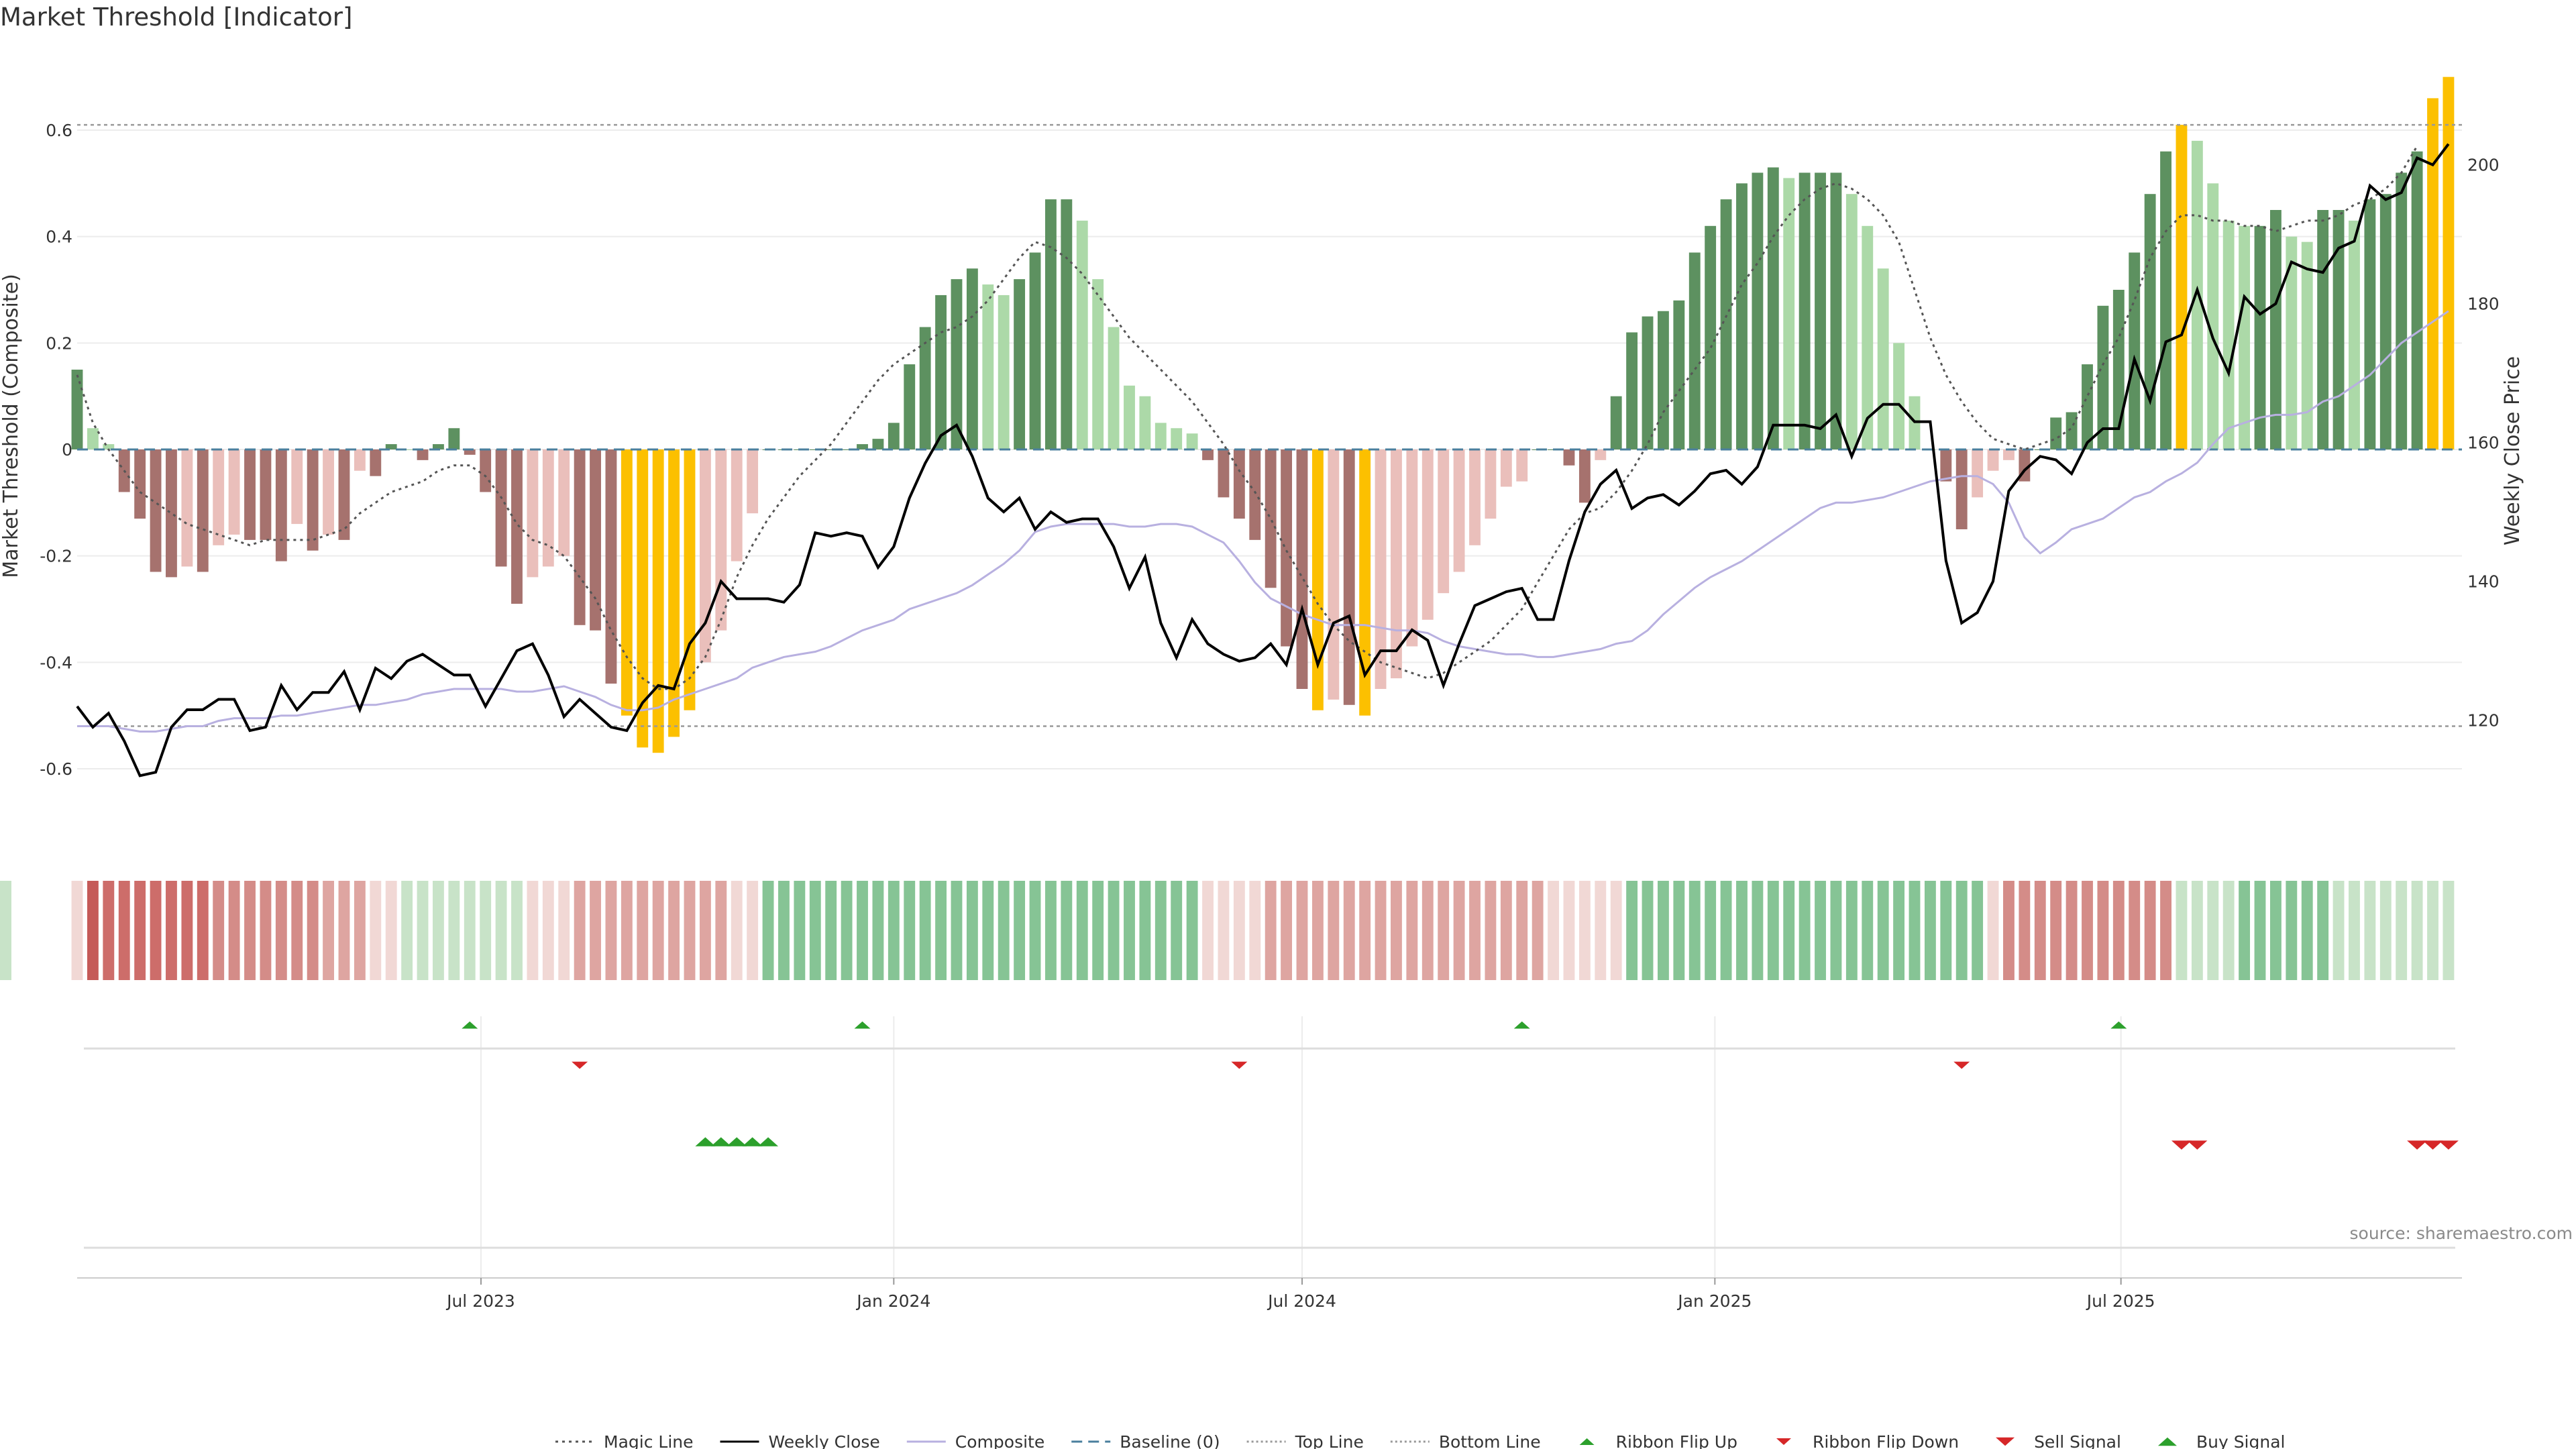  Describe the element at coordinates (56, 662) in the screenshot. I see `y-left-tick-label: -0.4` at that location.